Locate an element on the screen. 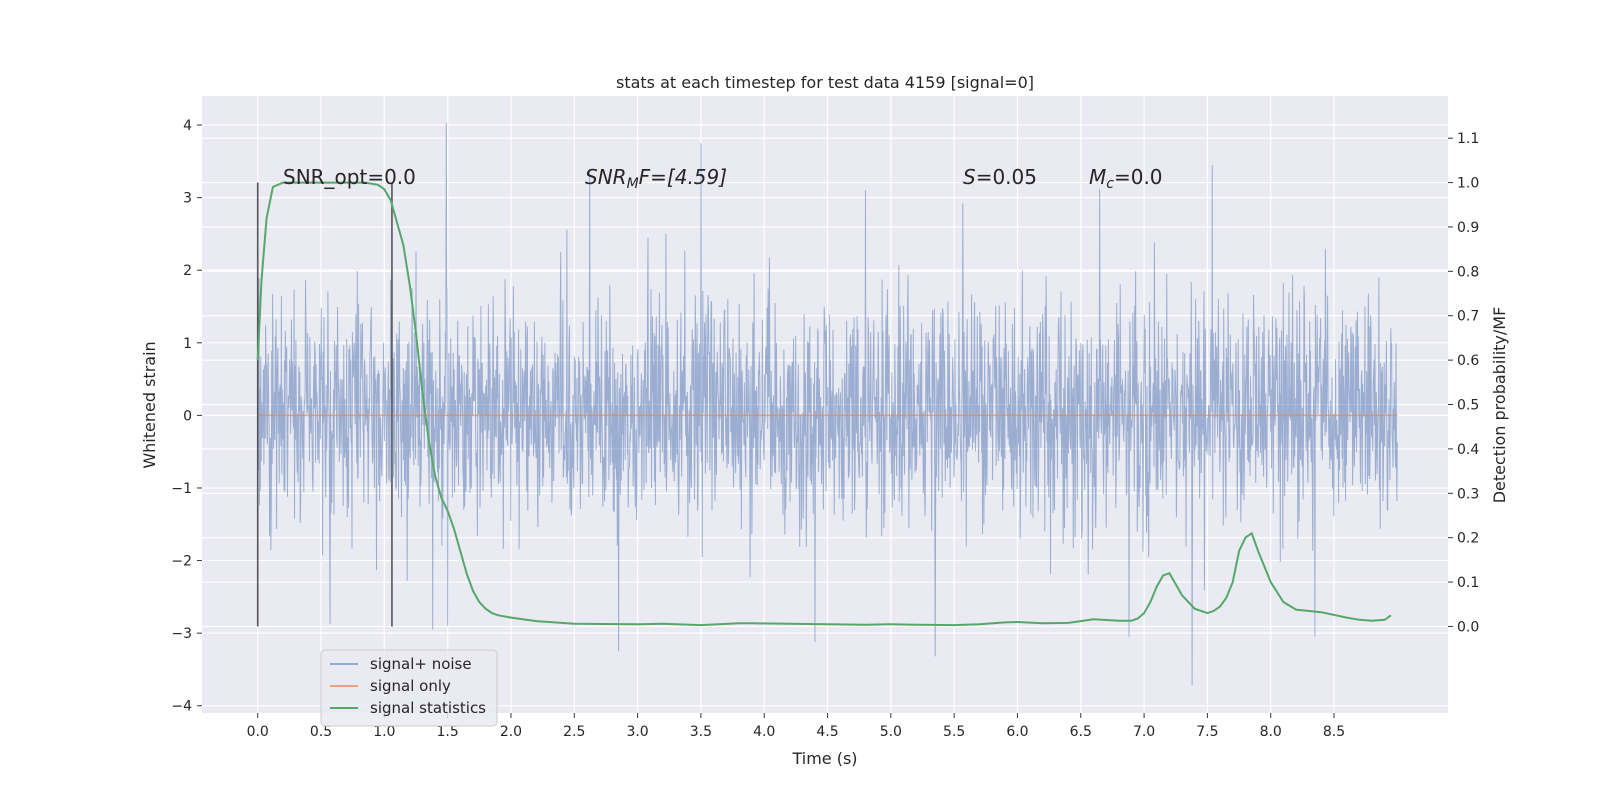  annotation-snr-mf-sub: M is located at coordinates (633, 184).